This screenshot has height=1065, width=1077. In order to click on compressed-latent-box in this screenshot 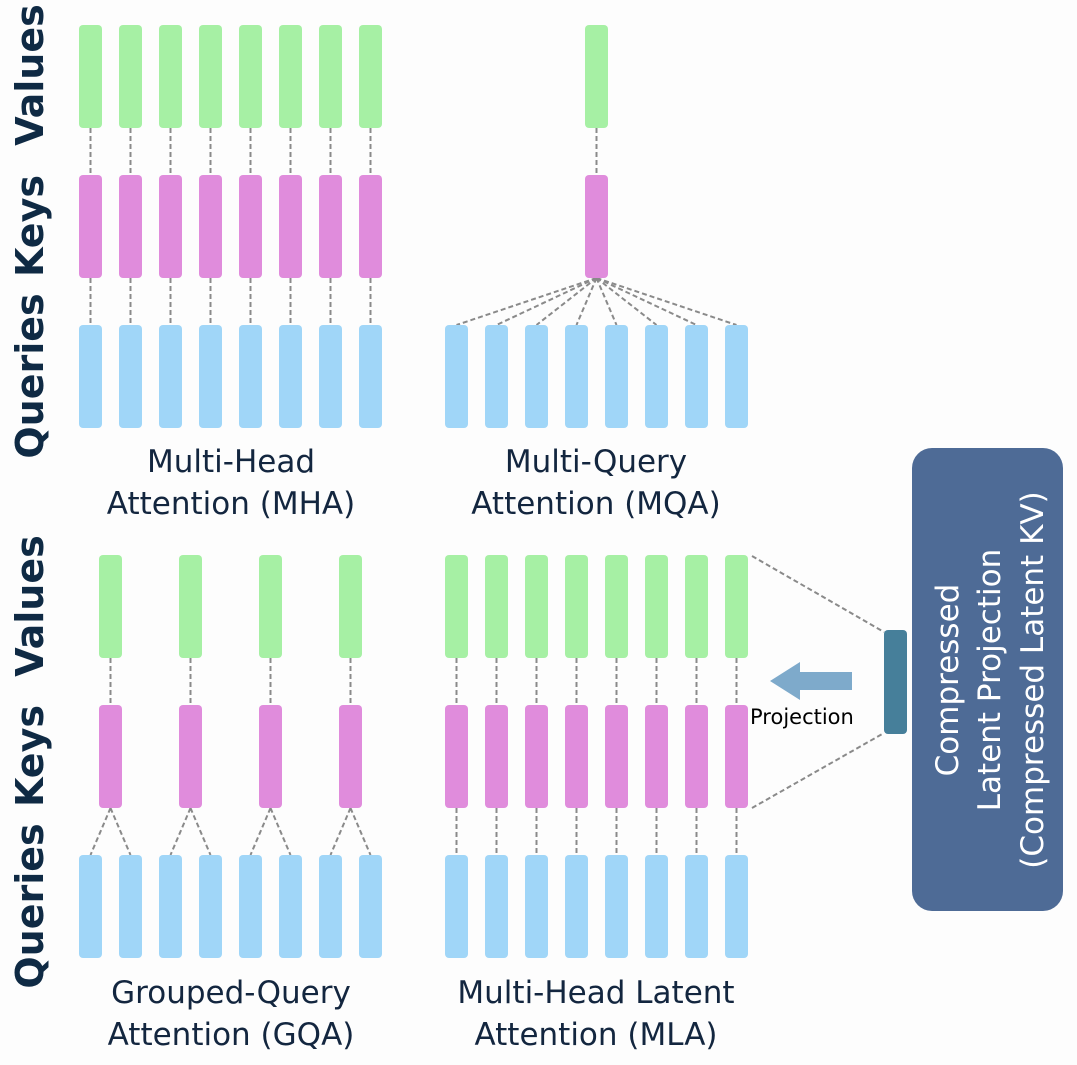, I will do `click(987, 679)`.